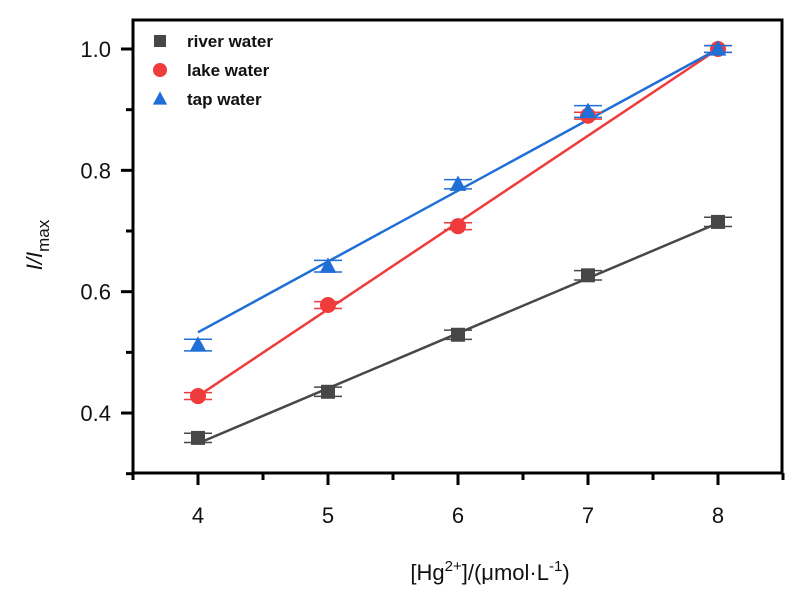 The image size is (800, 605). Describe the element at coordinates (160, 41) in the screenshot. I see `legend-marker-river-water` at that location.